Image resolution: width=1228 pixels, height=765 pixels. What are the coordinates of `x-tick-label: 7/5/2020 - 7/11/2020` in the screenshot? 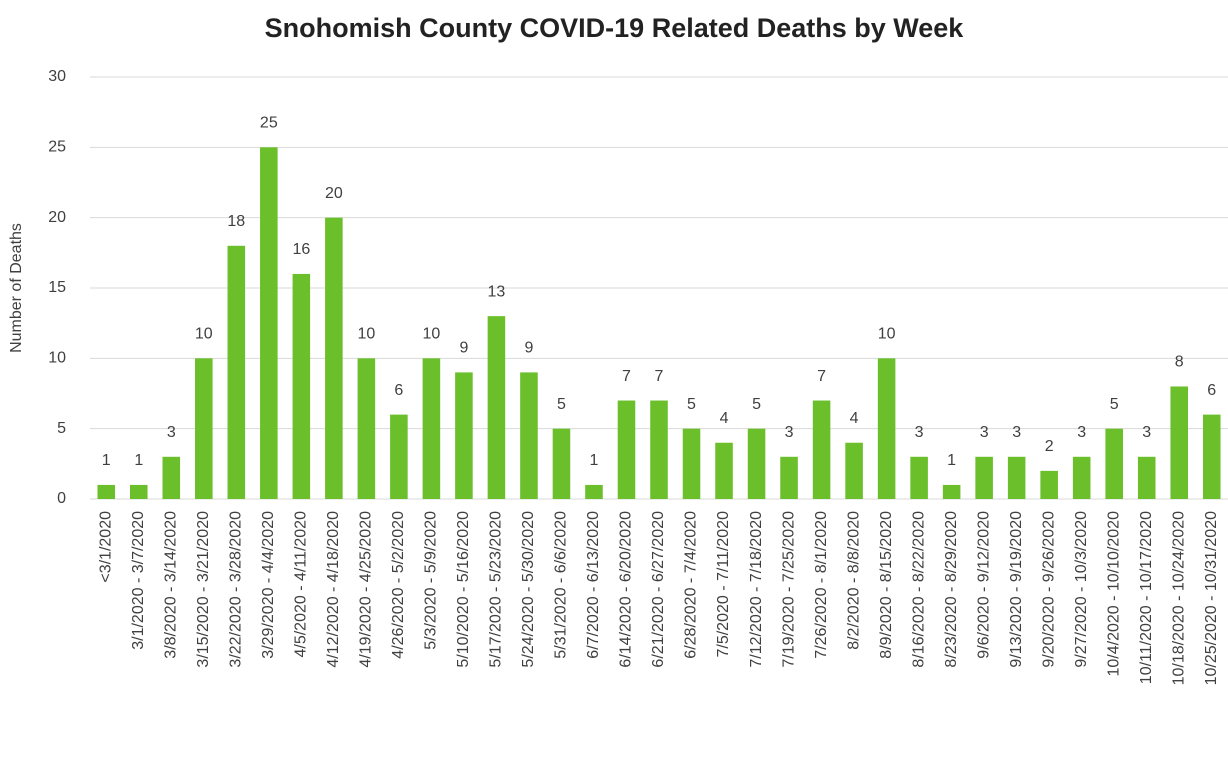 It's located at (723, 584).